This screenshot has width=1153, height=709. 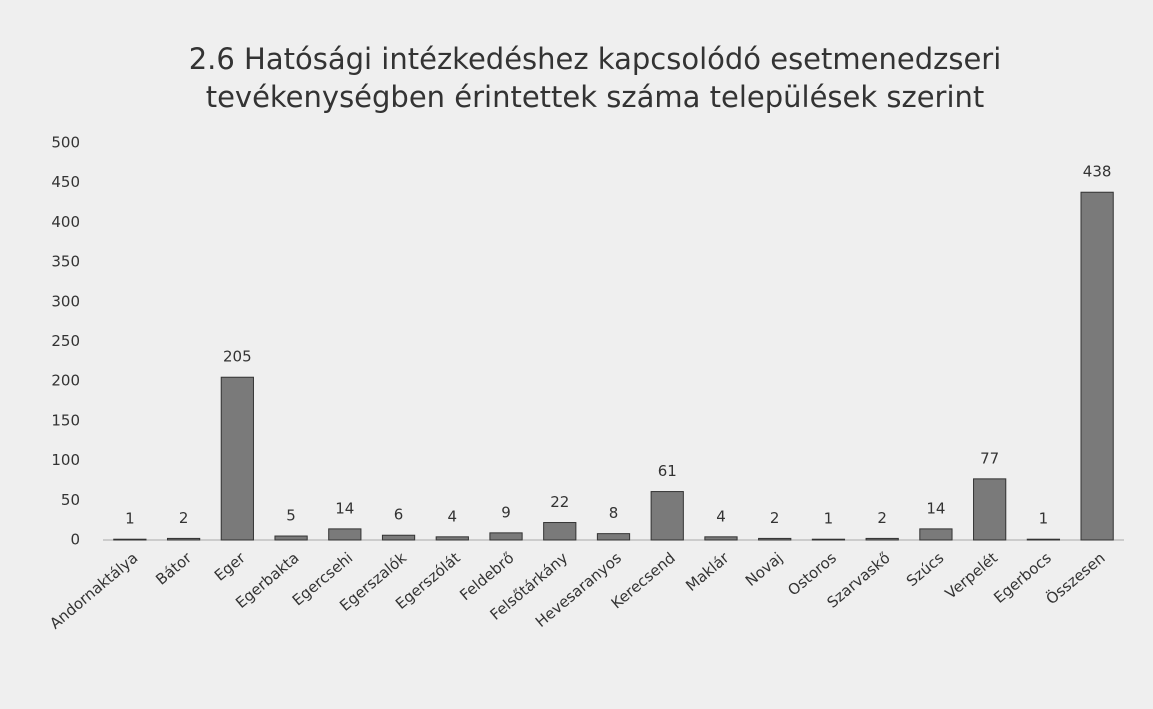 What do you see at coordinates (75, 540) in the screenshot?
I see `y-tick-label: 0` at bounding box center [75, 540].